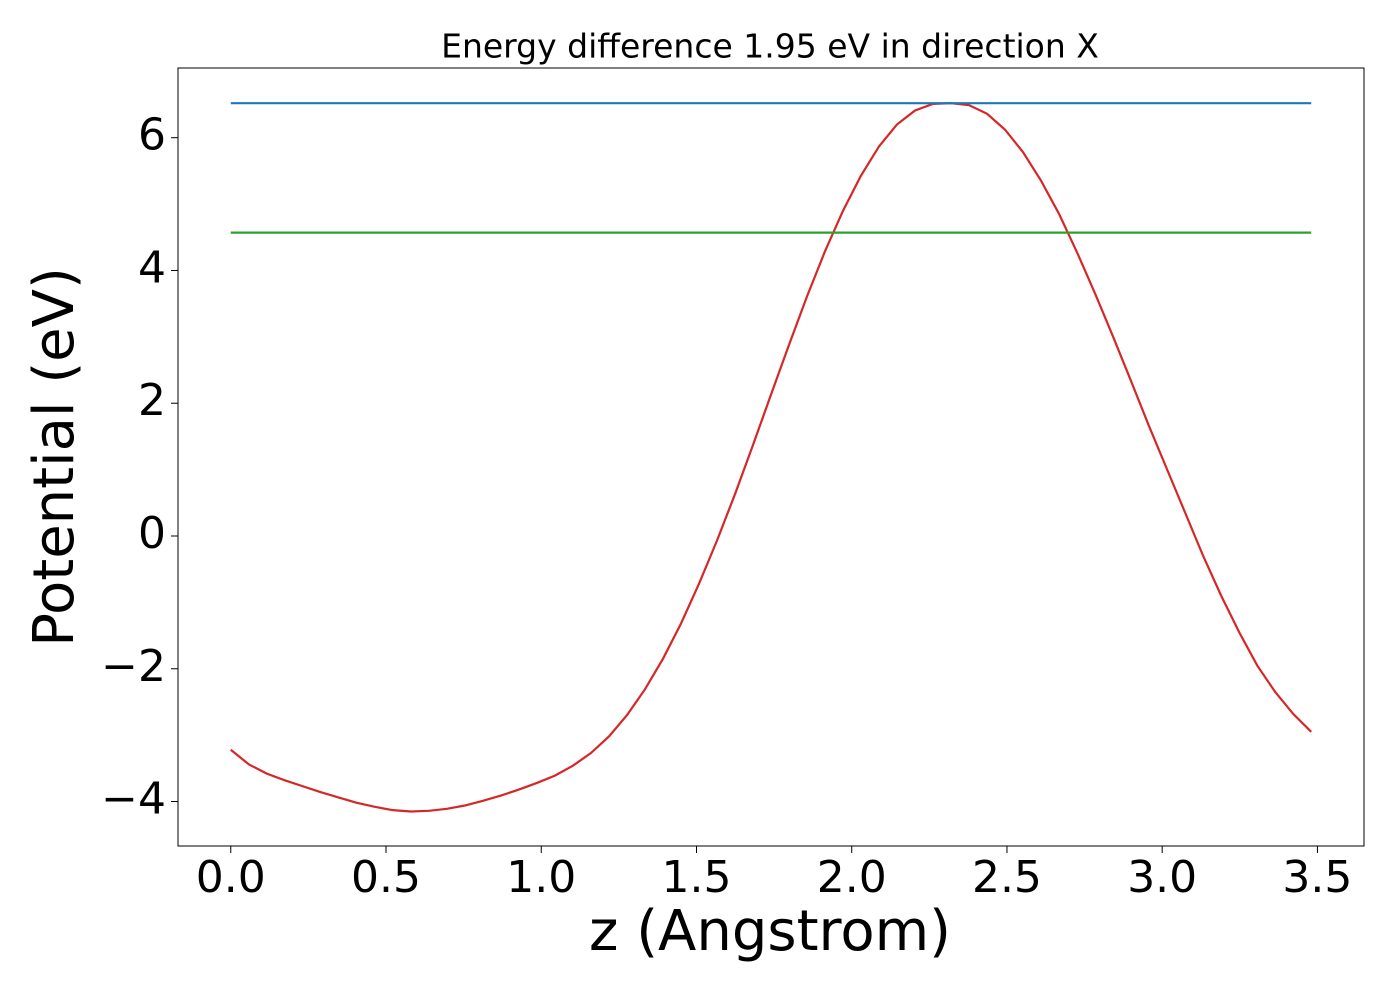 This screenshot has width=1400, height=1000. What do you see at coordinates (54, 457) in the screenshot?
I see `y-axis-label: Potential (eV)` at bounding box center [54, 457].